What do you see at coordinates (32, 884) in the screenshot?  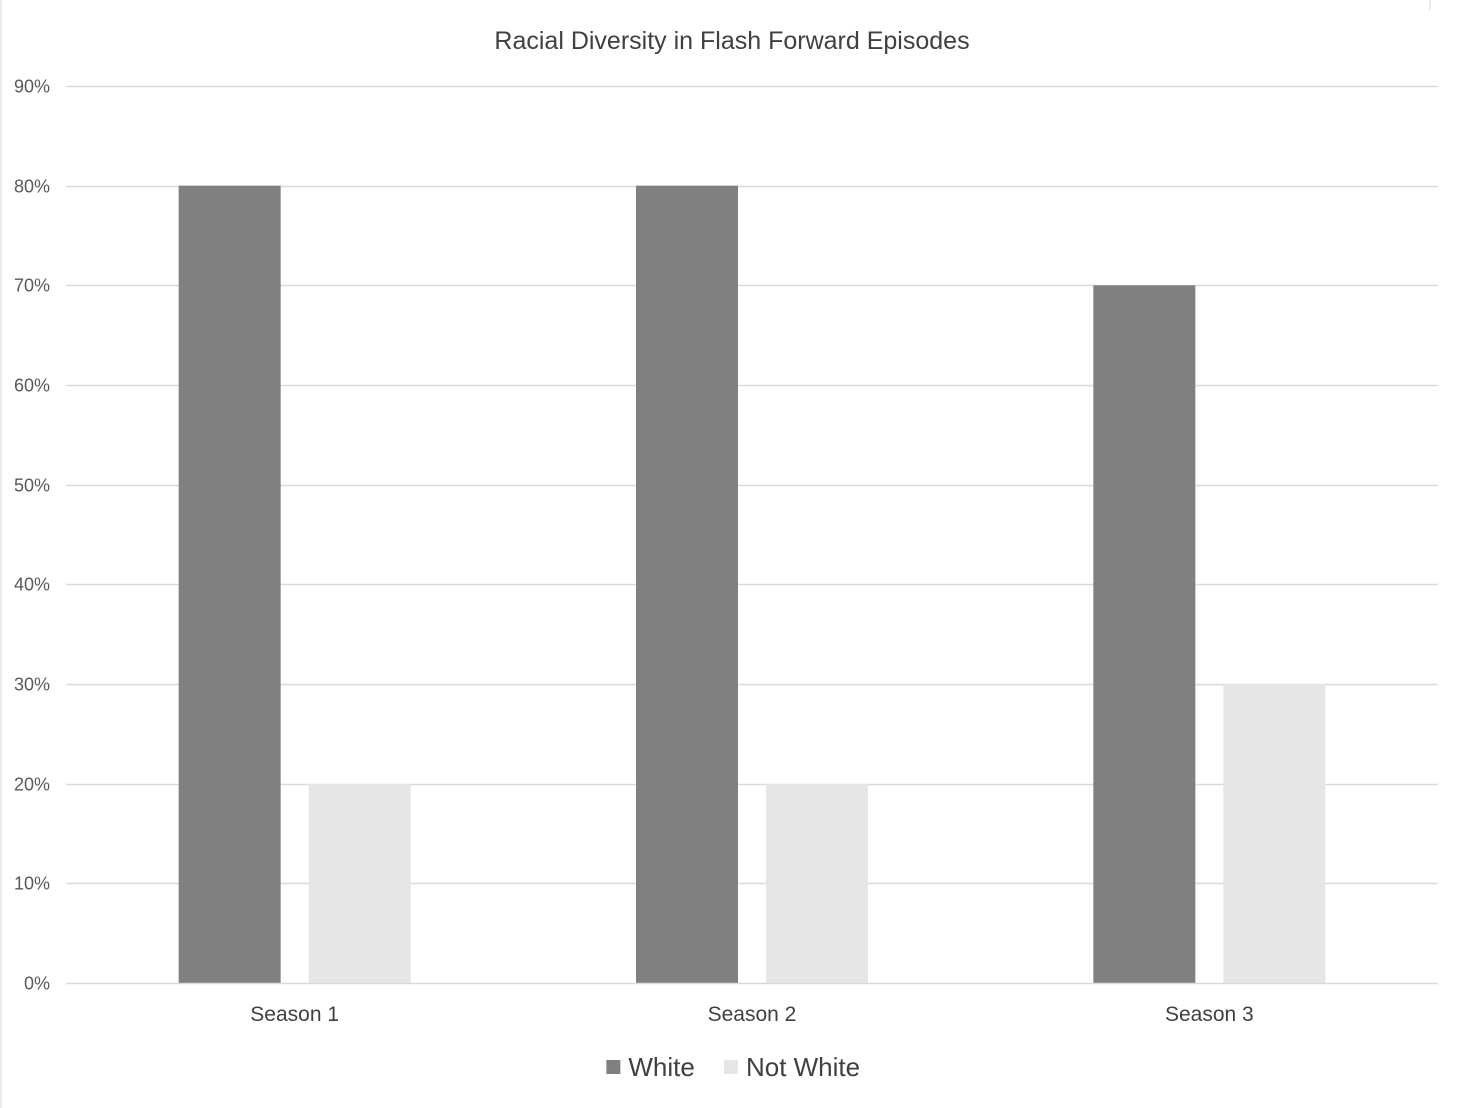 I see `y-tick-label: 10%` at bounding box center [32, 884].